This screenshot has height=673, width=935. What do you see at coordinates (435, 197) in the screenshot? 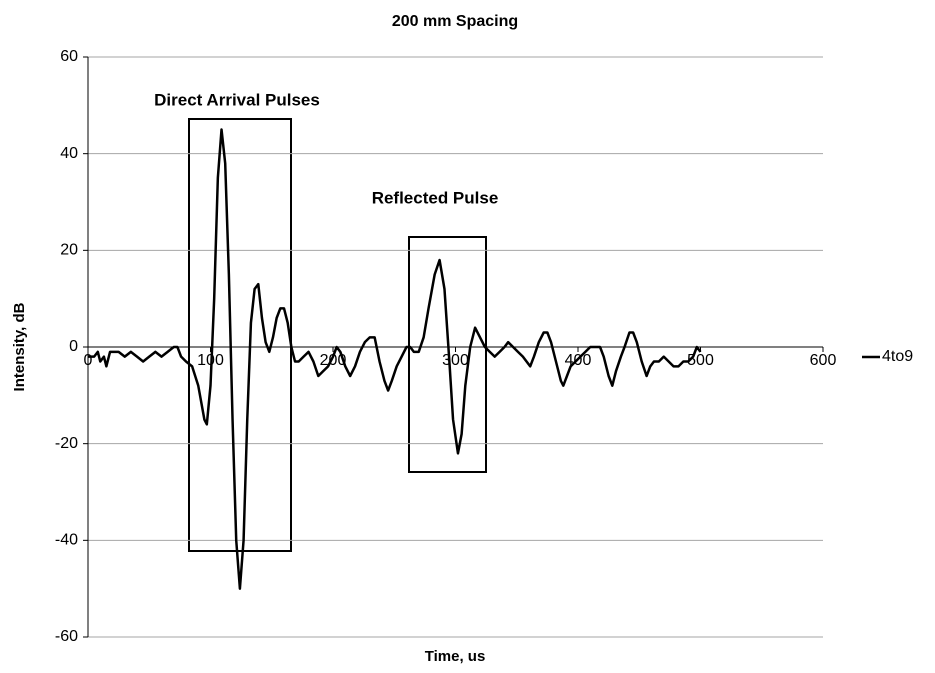
I see `annotation: Reflected Pulse` at bounding box center [435, 197].